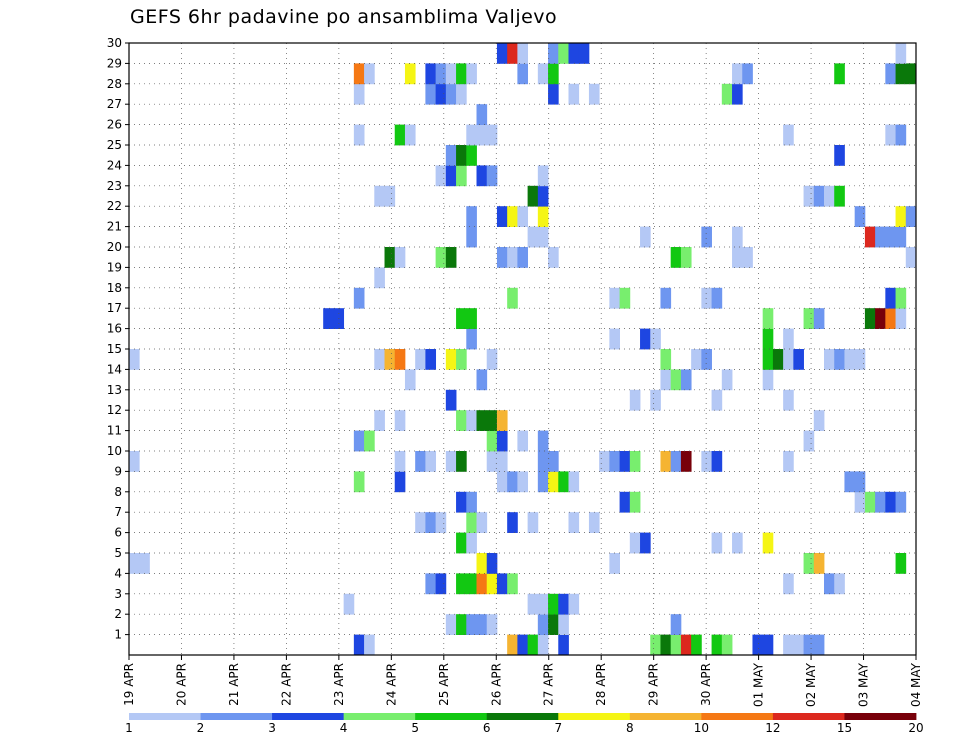 This screenshot has height=742, width=960. What do you see at coordinates (487, 728) in the screenshot?
I see `legend-label: 6` at bounding box center [487, 728].